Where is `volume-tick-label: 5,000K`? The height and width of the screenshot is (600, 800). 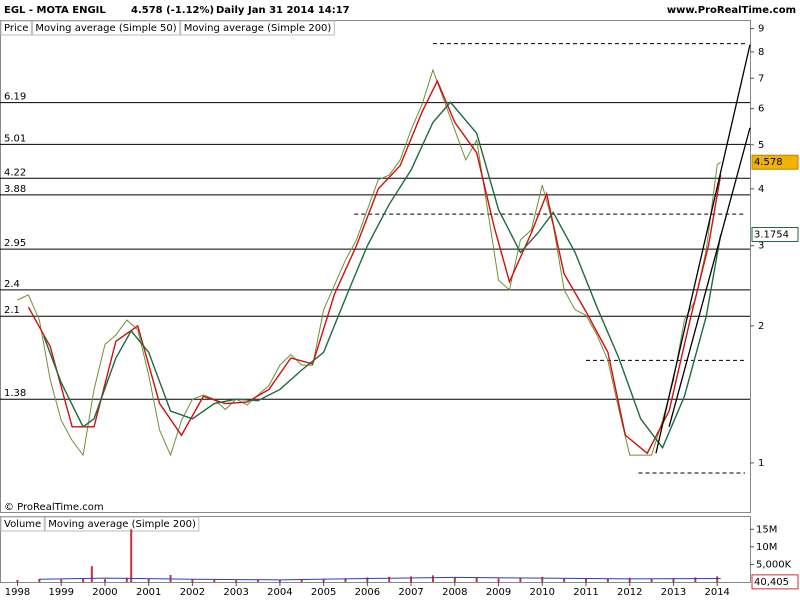
volume-tick-label: 5,000K is located at coordinates (774, 564).